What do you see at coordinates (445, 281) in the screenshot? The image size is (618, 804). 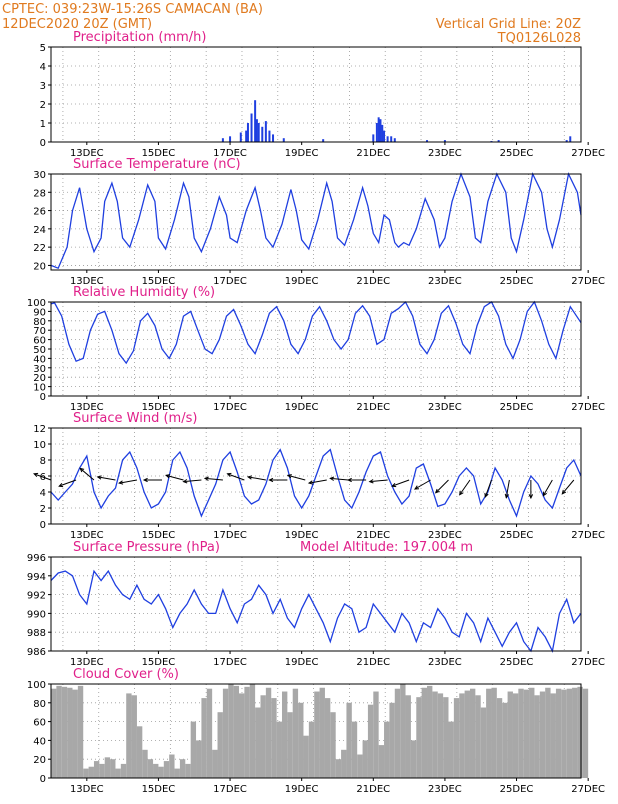 I see `temp-xtick: 23DEC` at bounding box center [445, 281].